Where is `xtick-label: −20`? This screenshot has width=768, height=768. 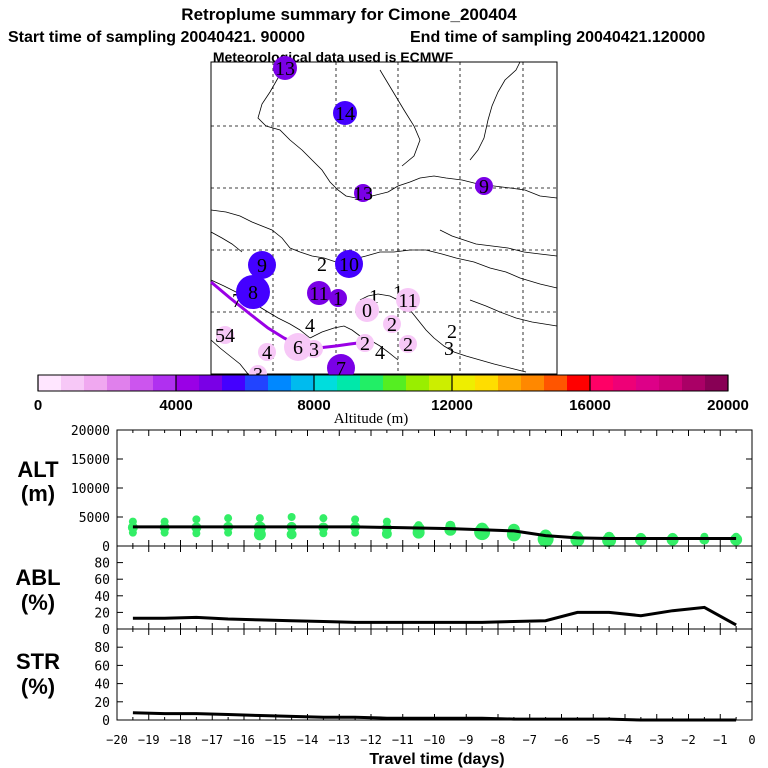
xtick-label: −20 is located at coordinates (117, 740).